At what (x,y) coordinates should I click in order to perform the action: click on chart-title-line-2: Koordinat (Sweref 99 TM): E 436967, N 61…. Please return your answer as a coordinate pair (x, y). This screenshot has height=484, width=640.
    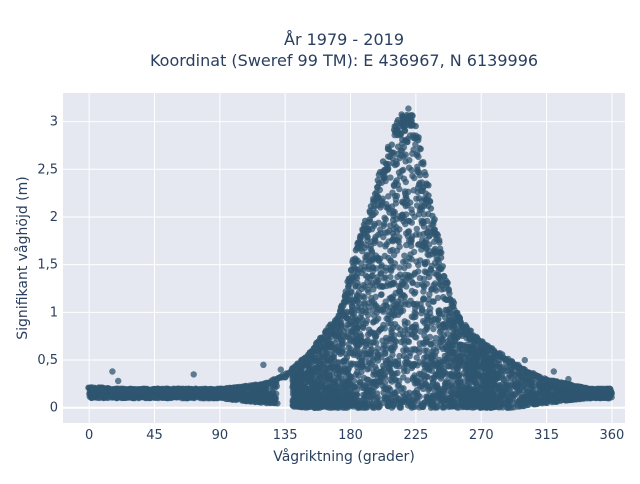
    Looking at the image, I should click on (344, 60).